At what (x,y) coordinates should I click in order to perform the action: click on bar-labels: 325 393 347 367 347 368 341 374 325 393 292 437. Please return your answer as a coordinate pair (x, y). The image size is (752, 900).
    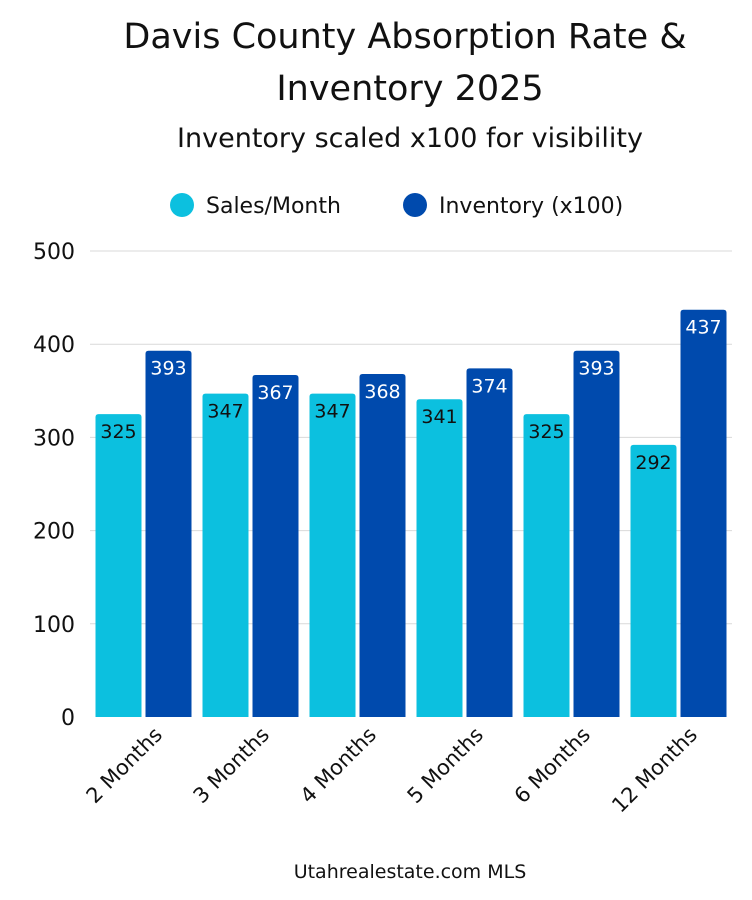
    Looking at the image, I should click on (410, 395).